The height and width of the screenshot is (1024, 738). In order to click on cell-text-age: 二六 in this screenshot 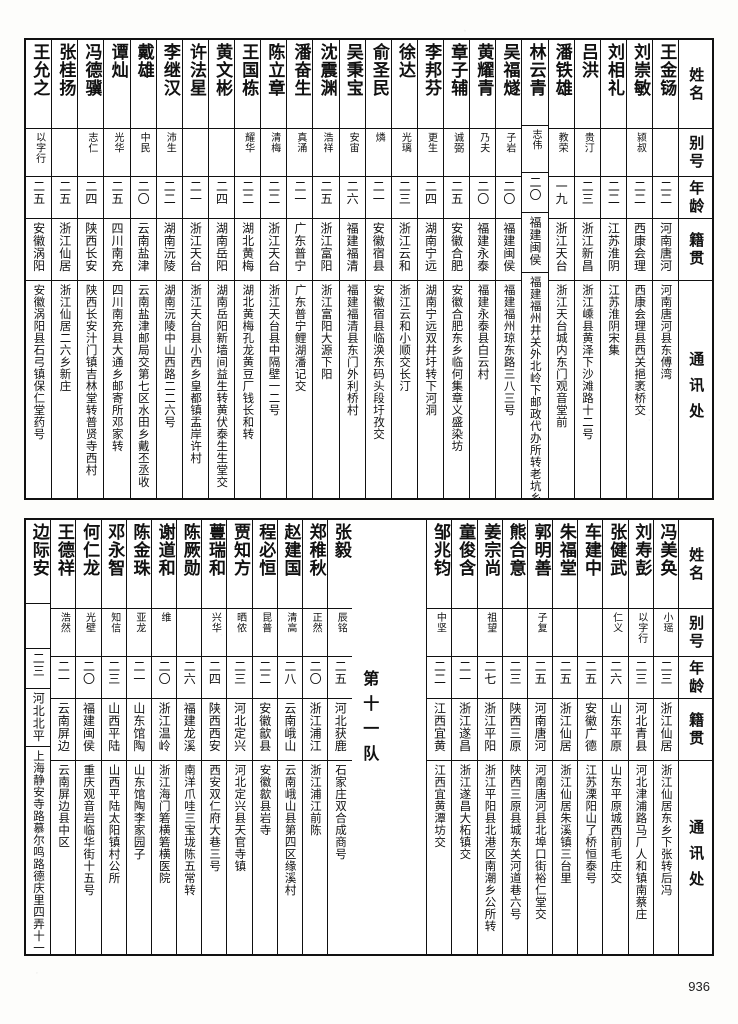, I will do `click(189, 672)`.